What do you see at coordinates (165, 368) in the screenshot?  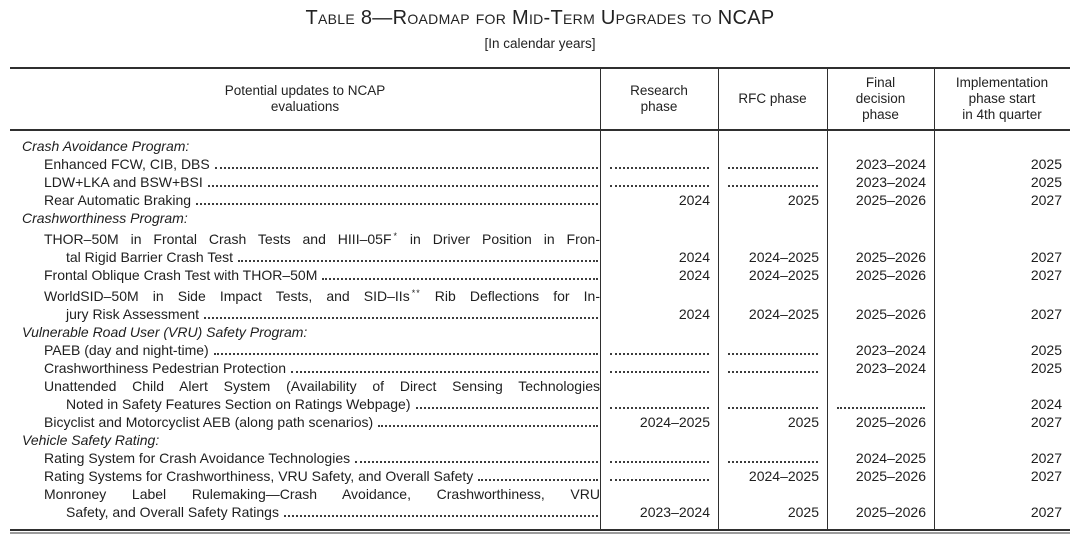 I see `row-label-text: Crashworthiness Pedestrian Protection` at bounding box center [165, 368].